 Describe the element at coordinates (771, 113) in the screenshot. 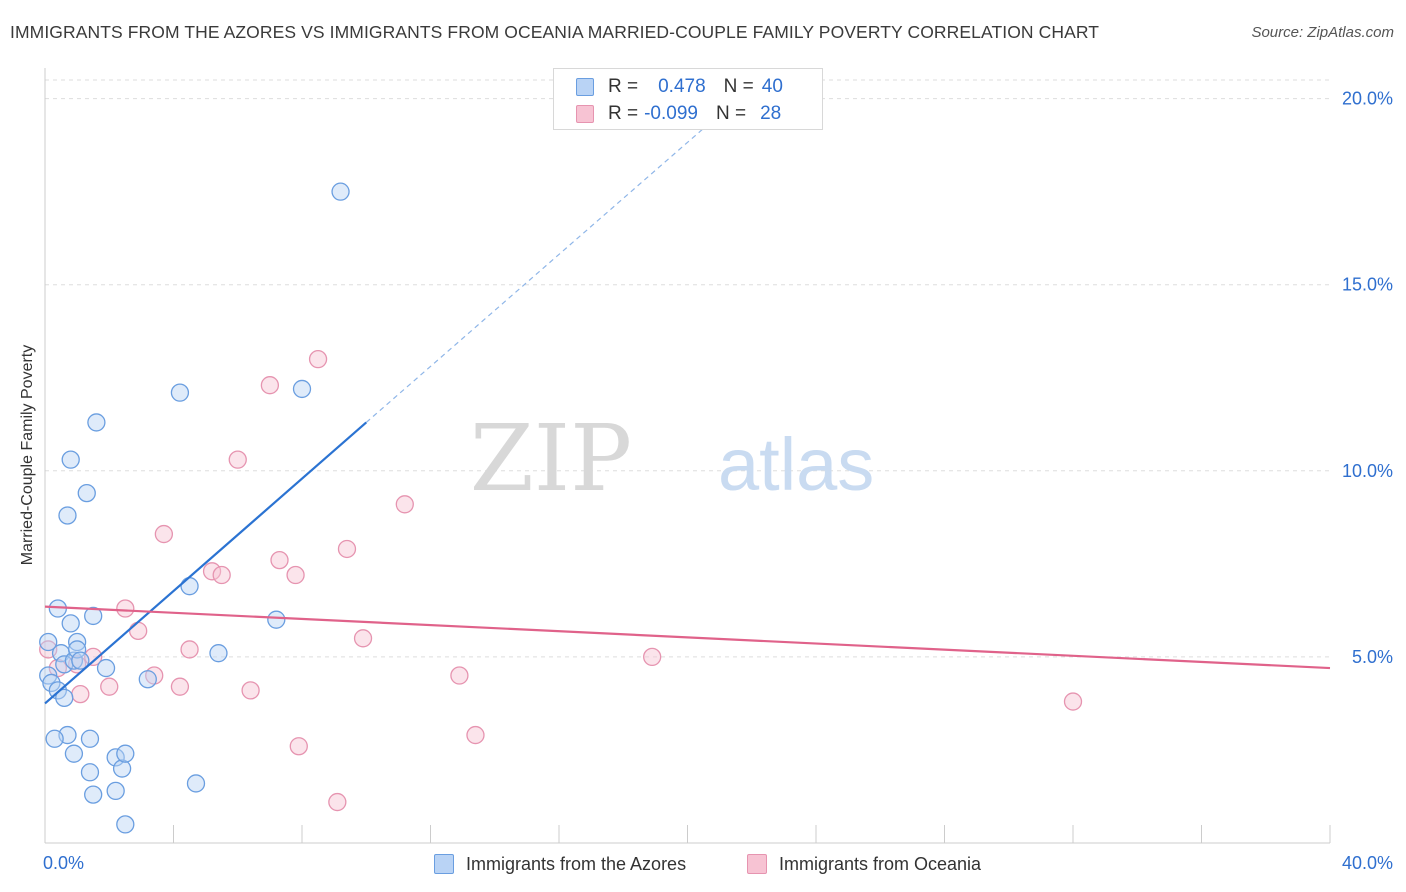

I see `oceania-n-value: 28` at that location.